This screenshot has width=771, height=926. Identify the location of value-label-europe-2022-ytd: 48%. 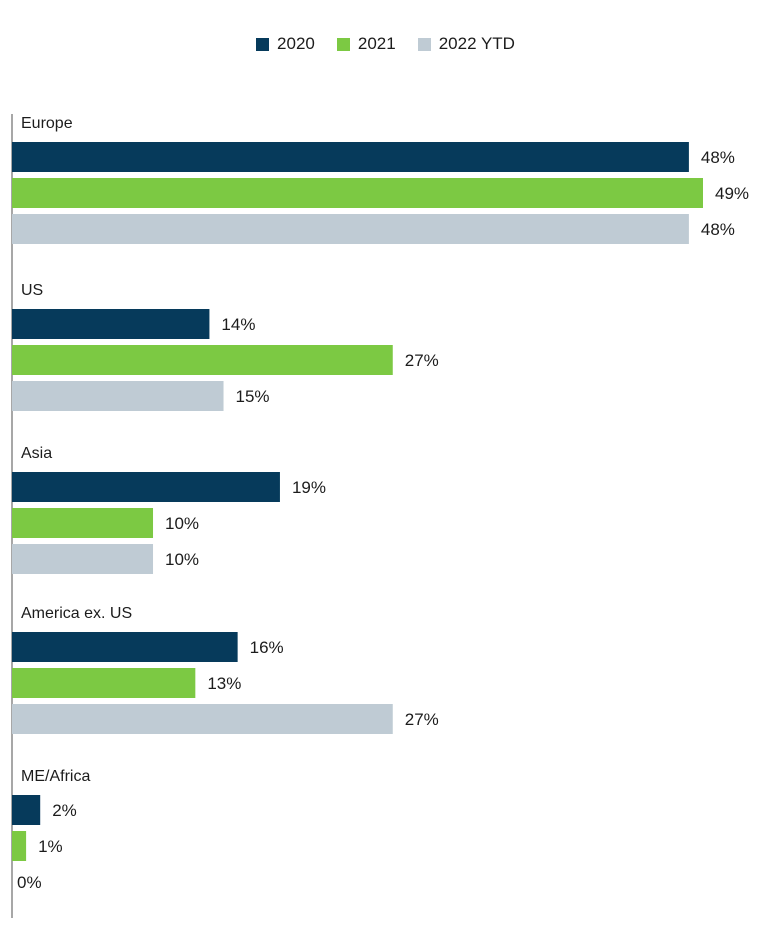
(718, 229).